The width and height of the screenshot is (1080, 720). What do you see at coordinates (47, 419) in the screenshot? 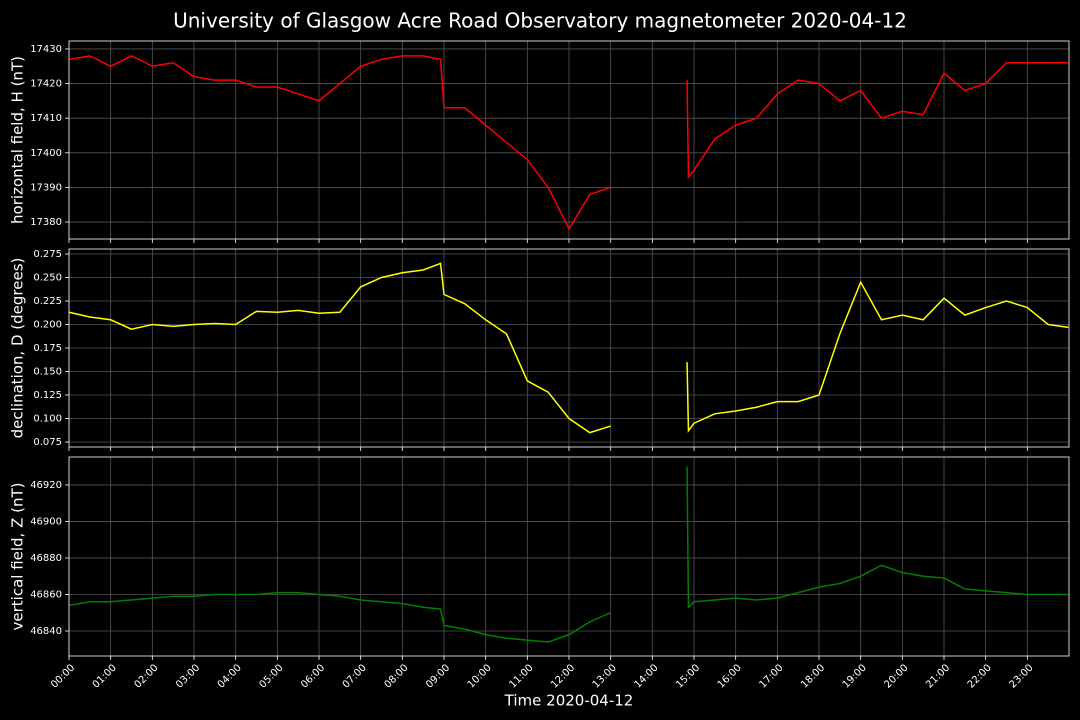
I see `y-tick-label: 0.100` at bounding box center [47, 419].